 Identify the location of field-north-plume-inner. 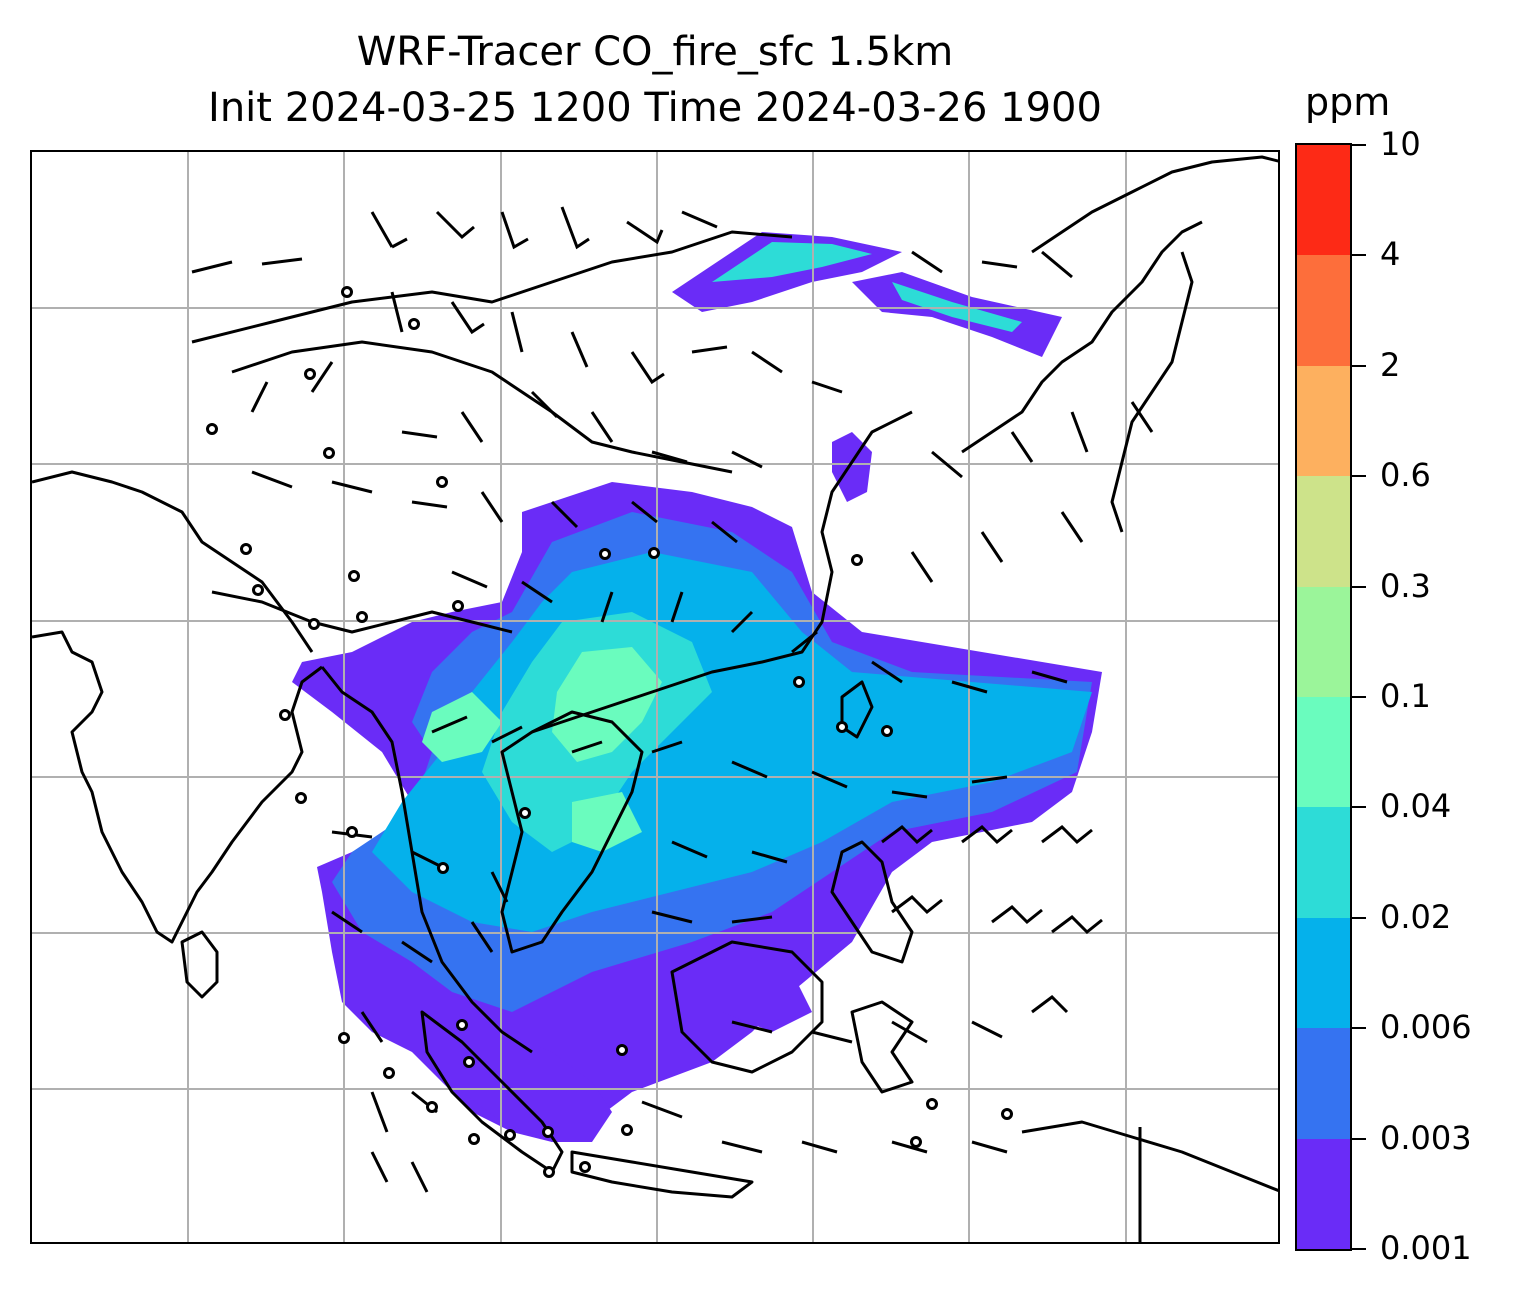
(792, 262).